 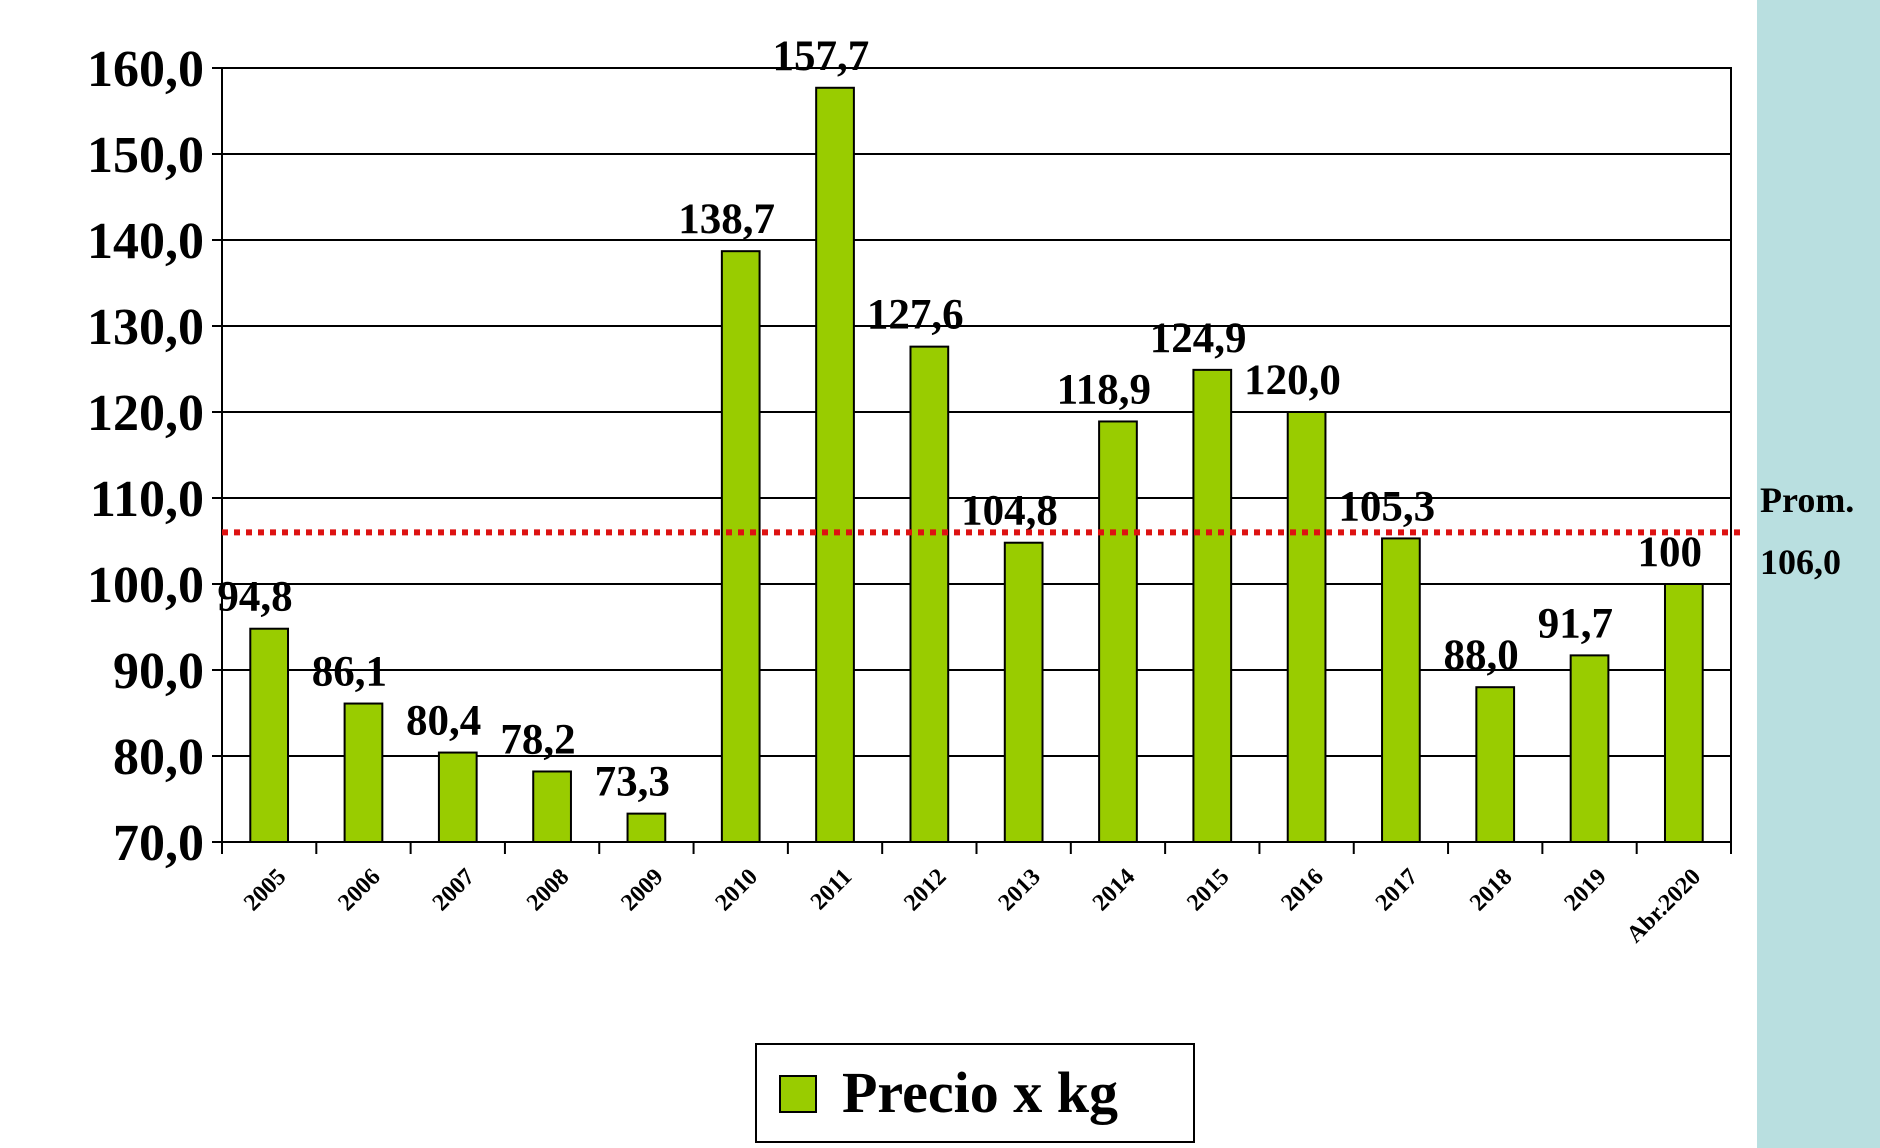 I want to click on x-tick-label: 2012, so click(x=925, y=890).